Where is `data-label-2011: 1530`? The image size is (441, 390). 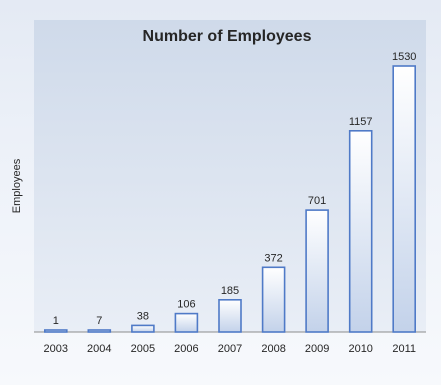
data-label-2011: 1530 is located at coordinates (404, 57).